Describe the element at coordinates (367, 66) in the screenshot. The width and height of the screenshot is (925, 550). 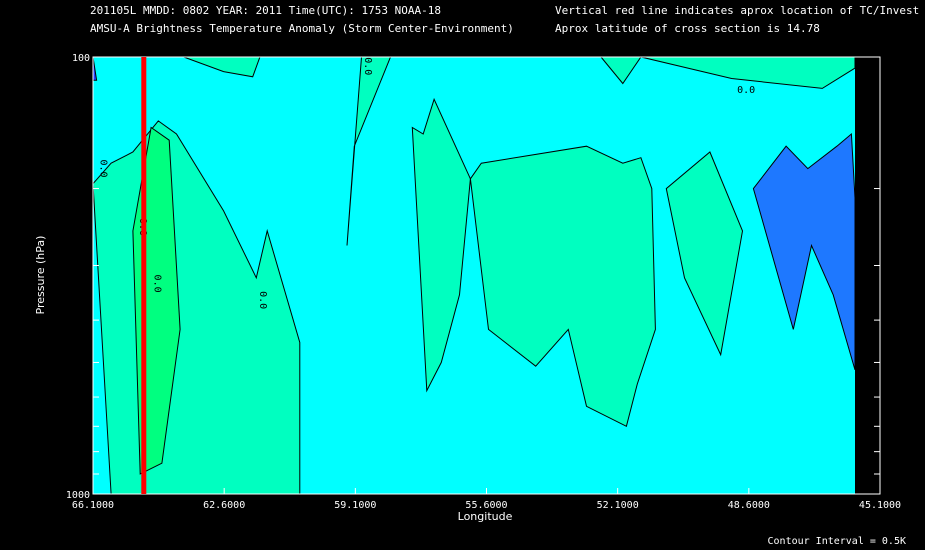
I see `contour-value-label-3: 0.0` at that location.